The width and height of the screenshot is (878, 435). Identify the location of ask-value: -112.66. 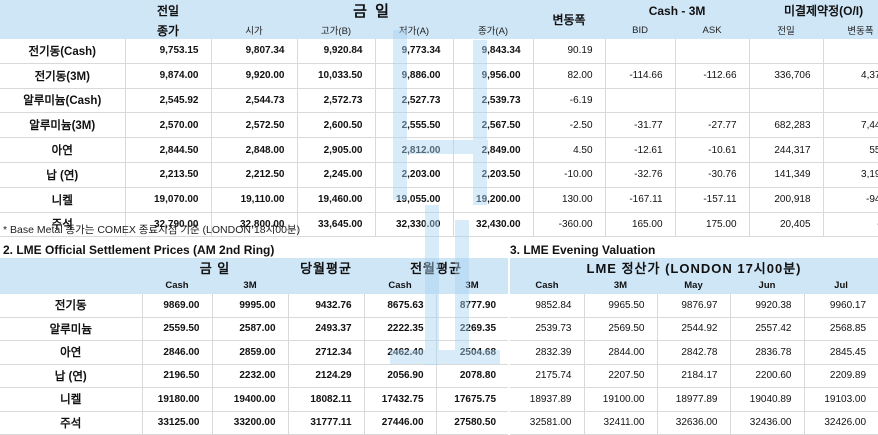
(712, 76).